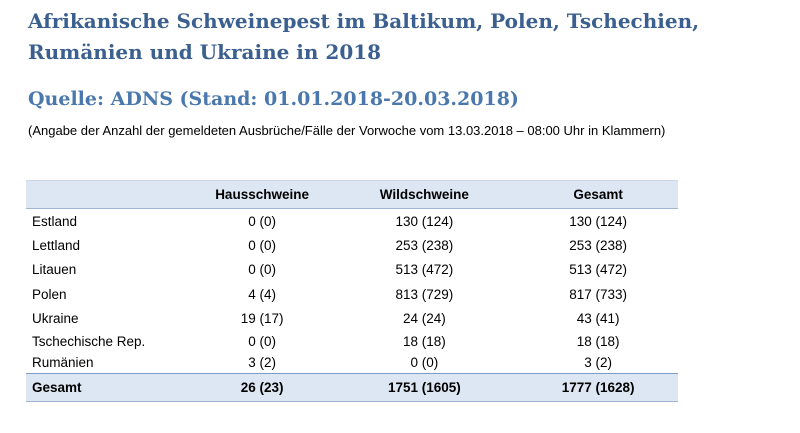 This screenshot has width=800, height=433. I want to click on wildschweine-cell: 0 (0), so click(424, 362).